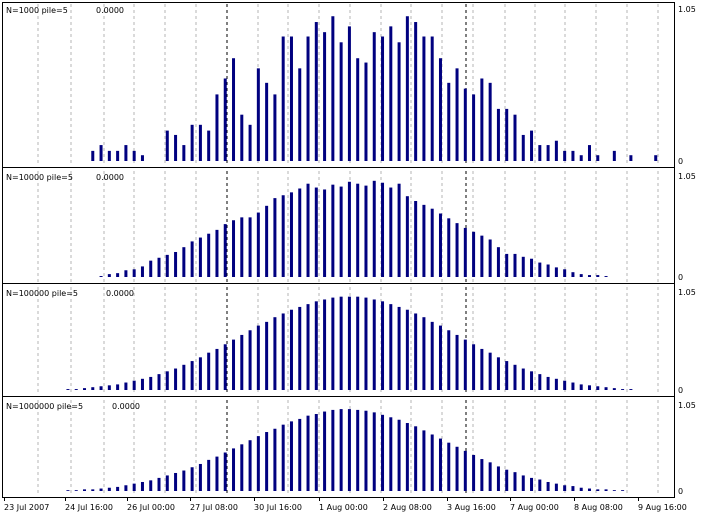  I want to click on panel-label: N=10000 pile=5, so click(39, 177).